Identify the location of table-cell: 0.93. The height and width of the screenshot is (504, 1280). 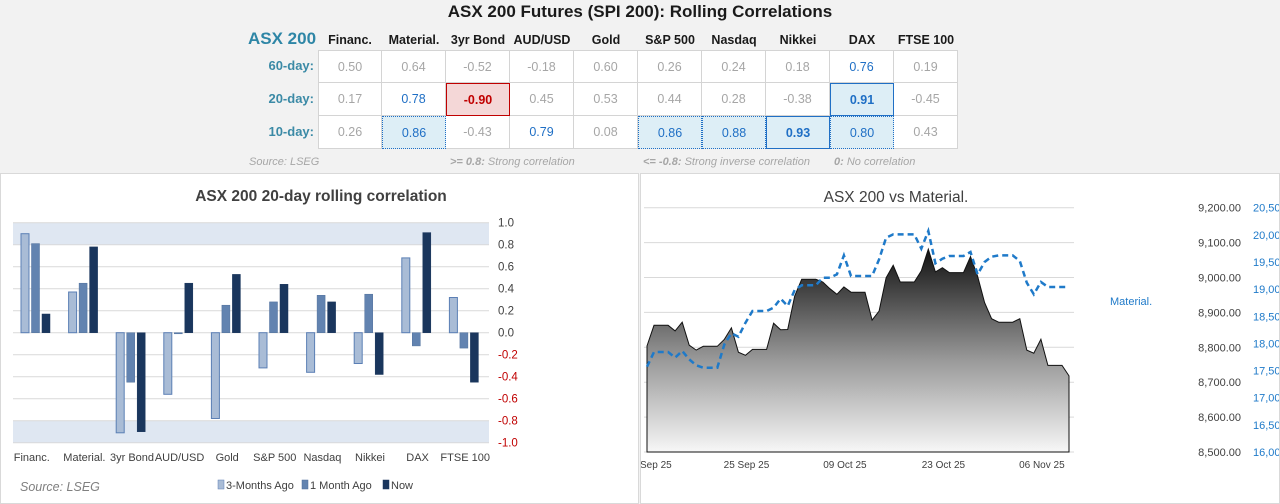
(798, 132).